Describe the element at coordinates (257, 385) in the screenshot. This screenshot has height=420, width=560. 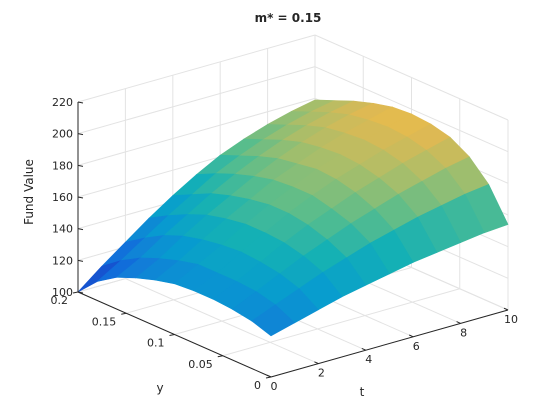
I see `y-tick-label: 0` at that location.